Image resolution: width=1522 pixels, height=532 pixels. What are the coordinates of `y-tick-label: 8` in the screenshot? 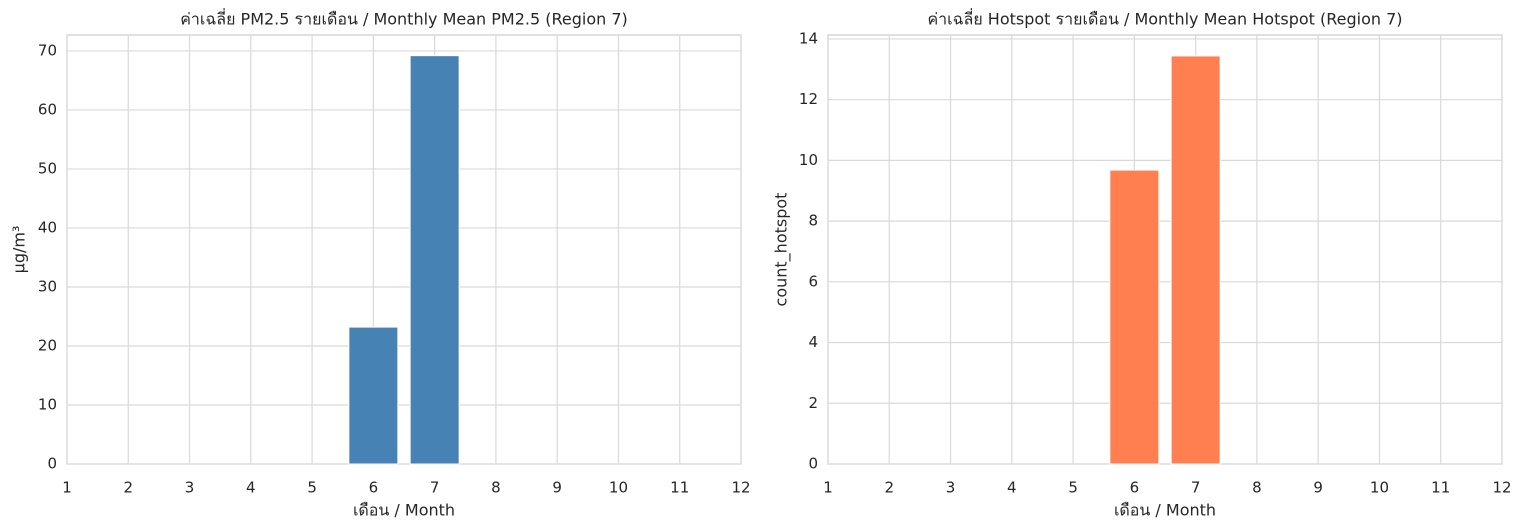 It's located at (813, 221).